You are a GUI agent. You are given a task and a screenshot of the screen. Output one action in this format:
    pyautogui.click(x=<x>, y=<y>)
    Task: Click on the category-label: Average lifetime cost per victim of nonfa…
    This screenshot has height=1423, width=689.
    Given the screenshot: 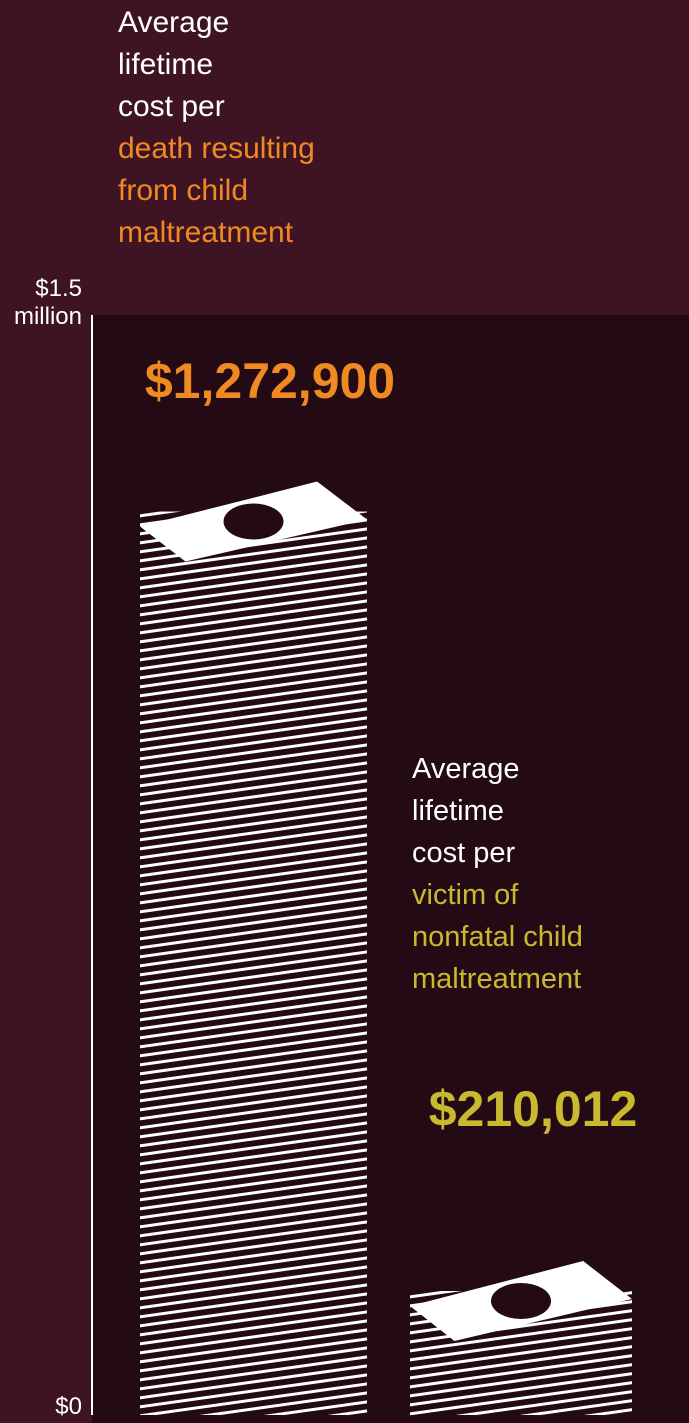 What is the action you would take?
    pyautogui.click(x=519, y=874)
    